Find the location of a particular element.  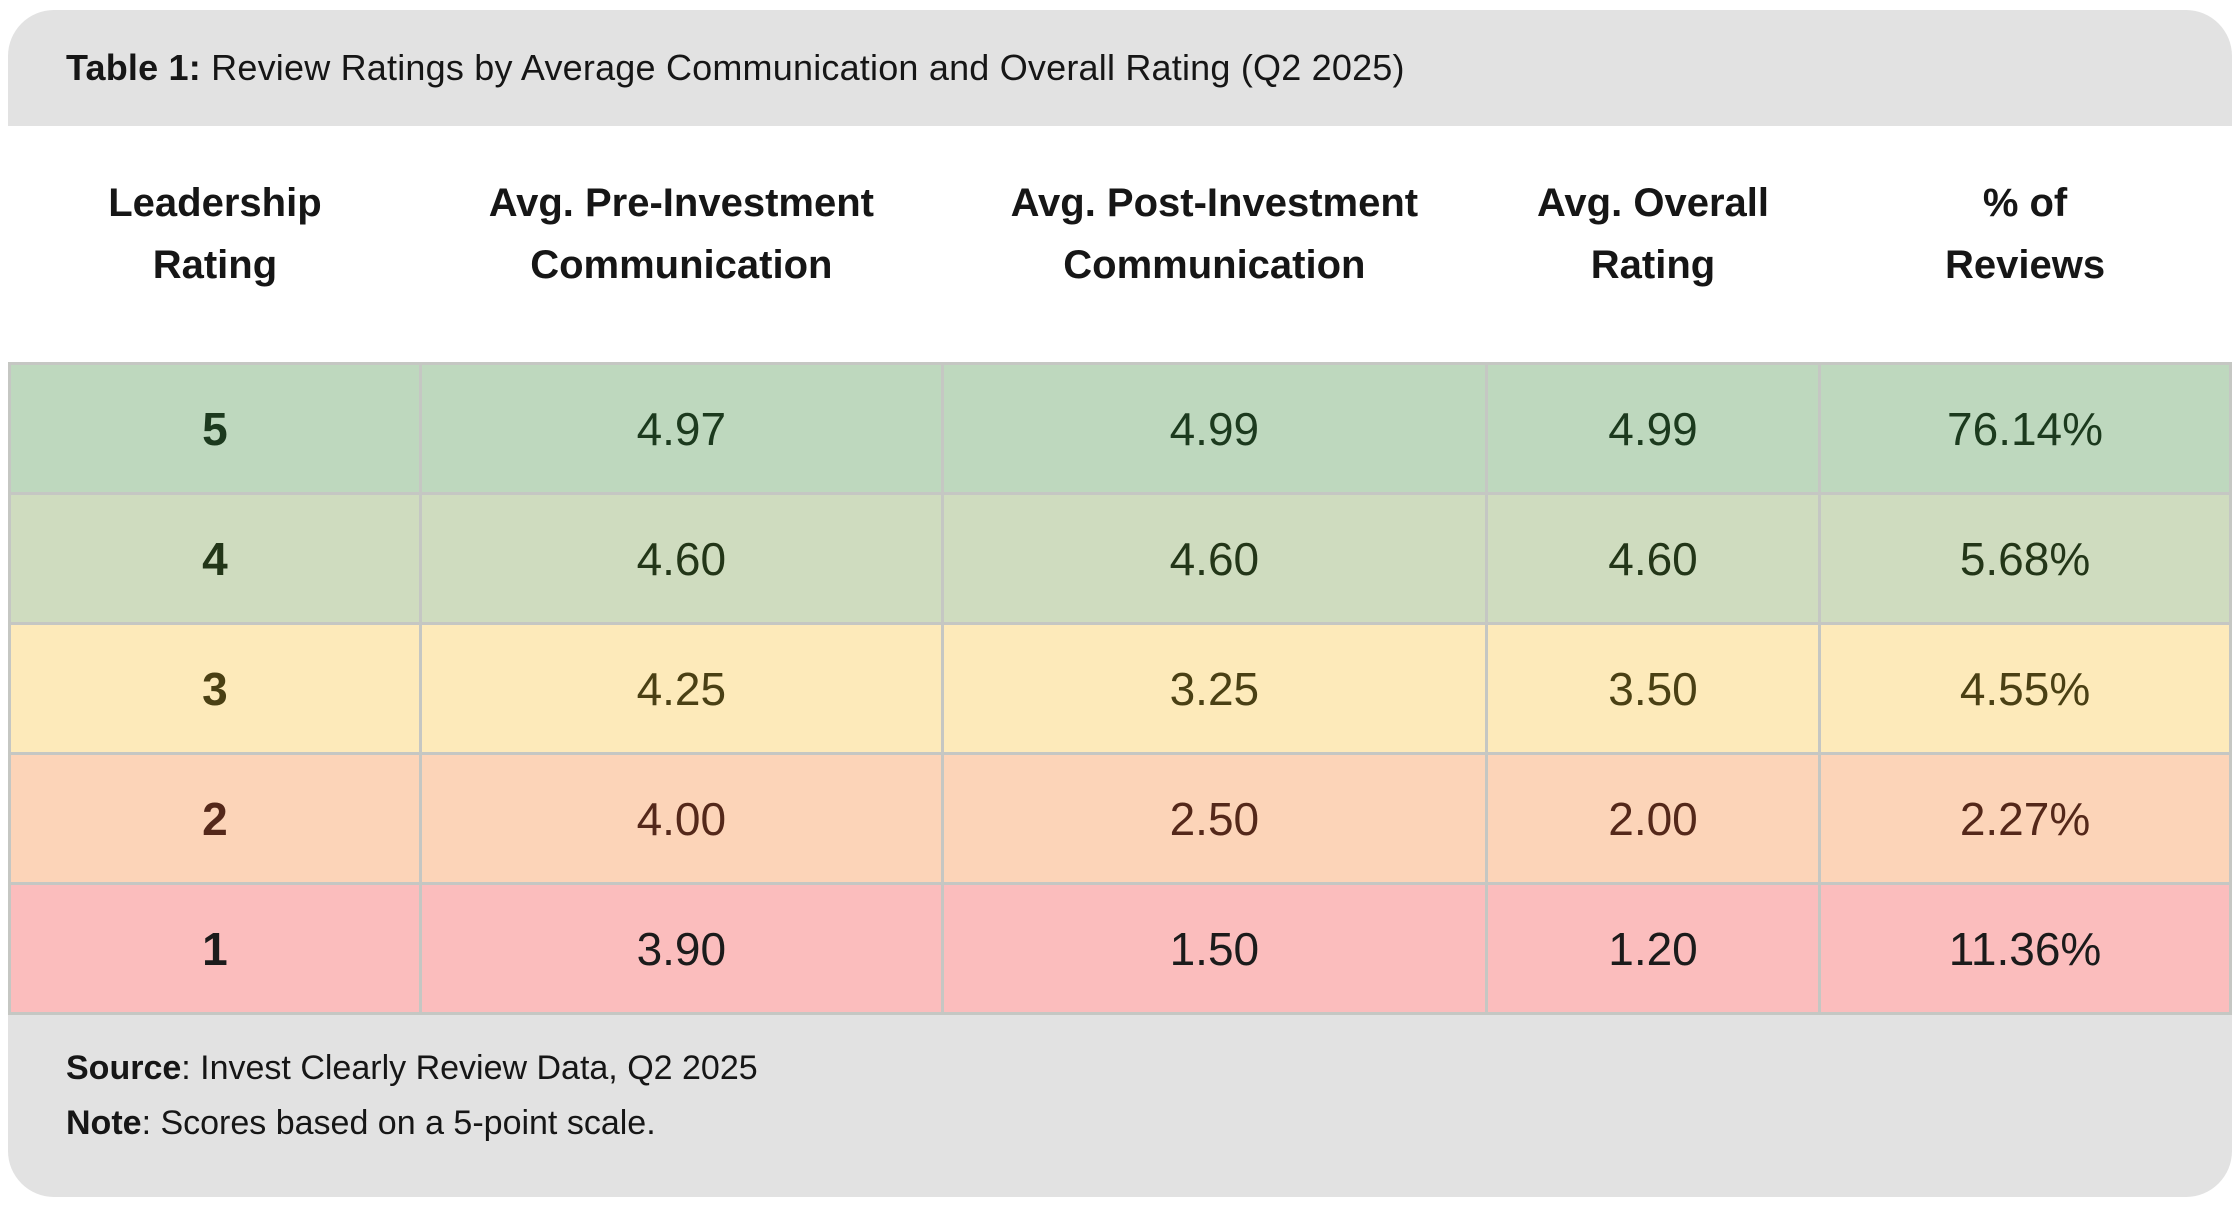

table-title-prefix: Table 1: is located at coordinates (133, 67).